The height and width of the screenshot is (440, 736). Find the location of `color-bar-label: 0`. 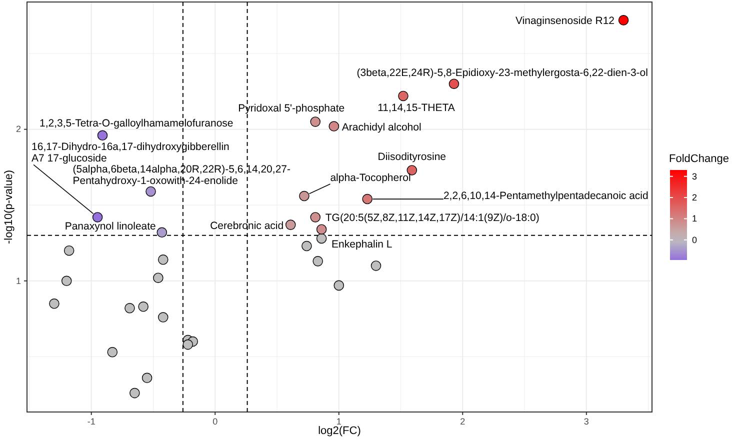

color-bar-label: 0 is located at coordinates (695, 239).